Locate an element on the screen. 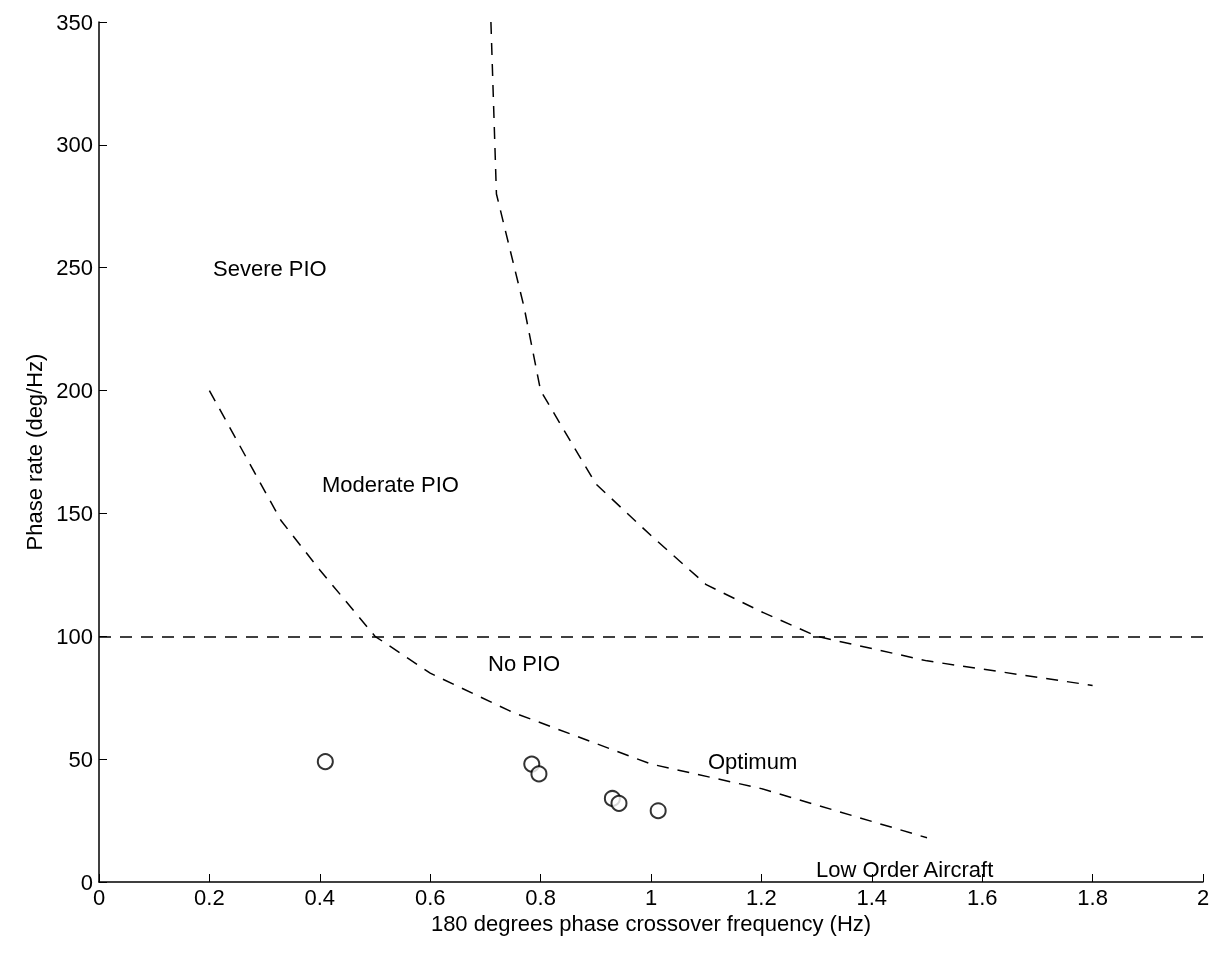 The width and height of the screenshot is (1223, 967). y-tick-label: 100 is located at coordinates (74, 636).